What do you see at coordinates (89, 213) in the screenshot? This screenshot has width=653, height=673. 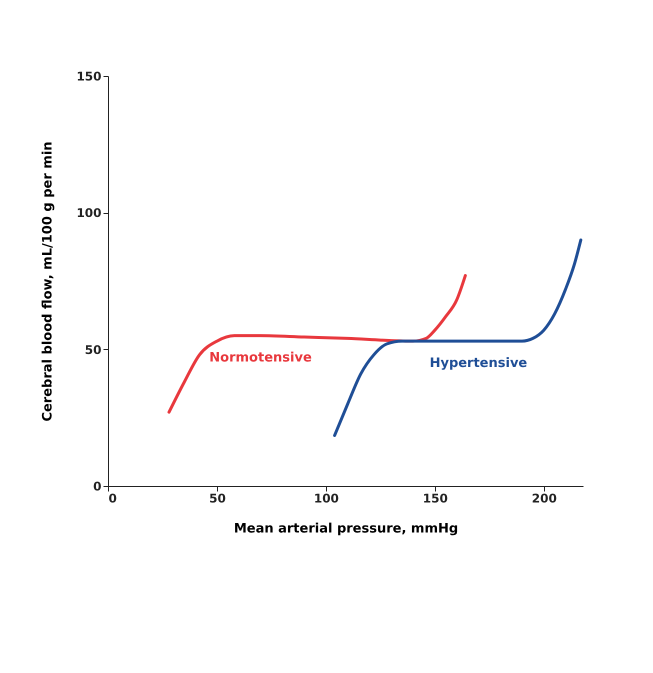 I see `y-tick-label: 100` at bounding box center [89, 213].